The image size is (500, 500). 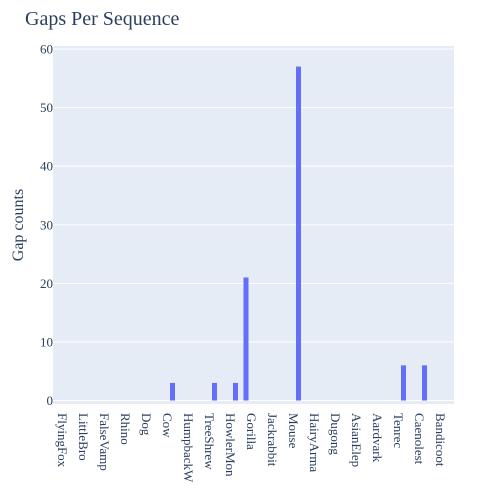 I want to click on y-axis-title: Gap counts, so click(x=18, y=225).